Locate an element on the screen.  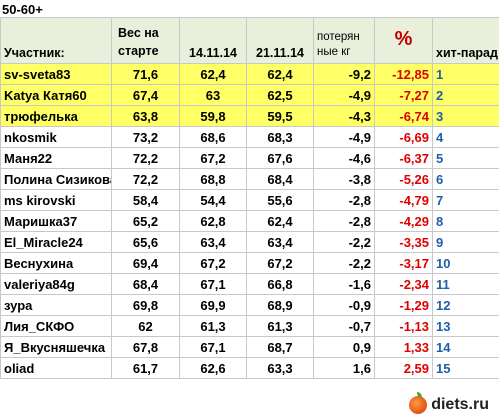
cell-percent: -6,37 is located at coordinates (403, 158).